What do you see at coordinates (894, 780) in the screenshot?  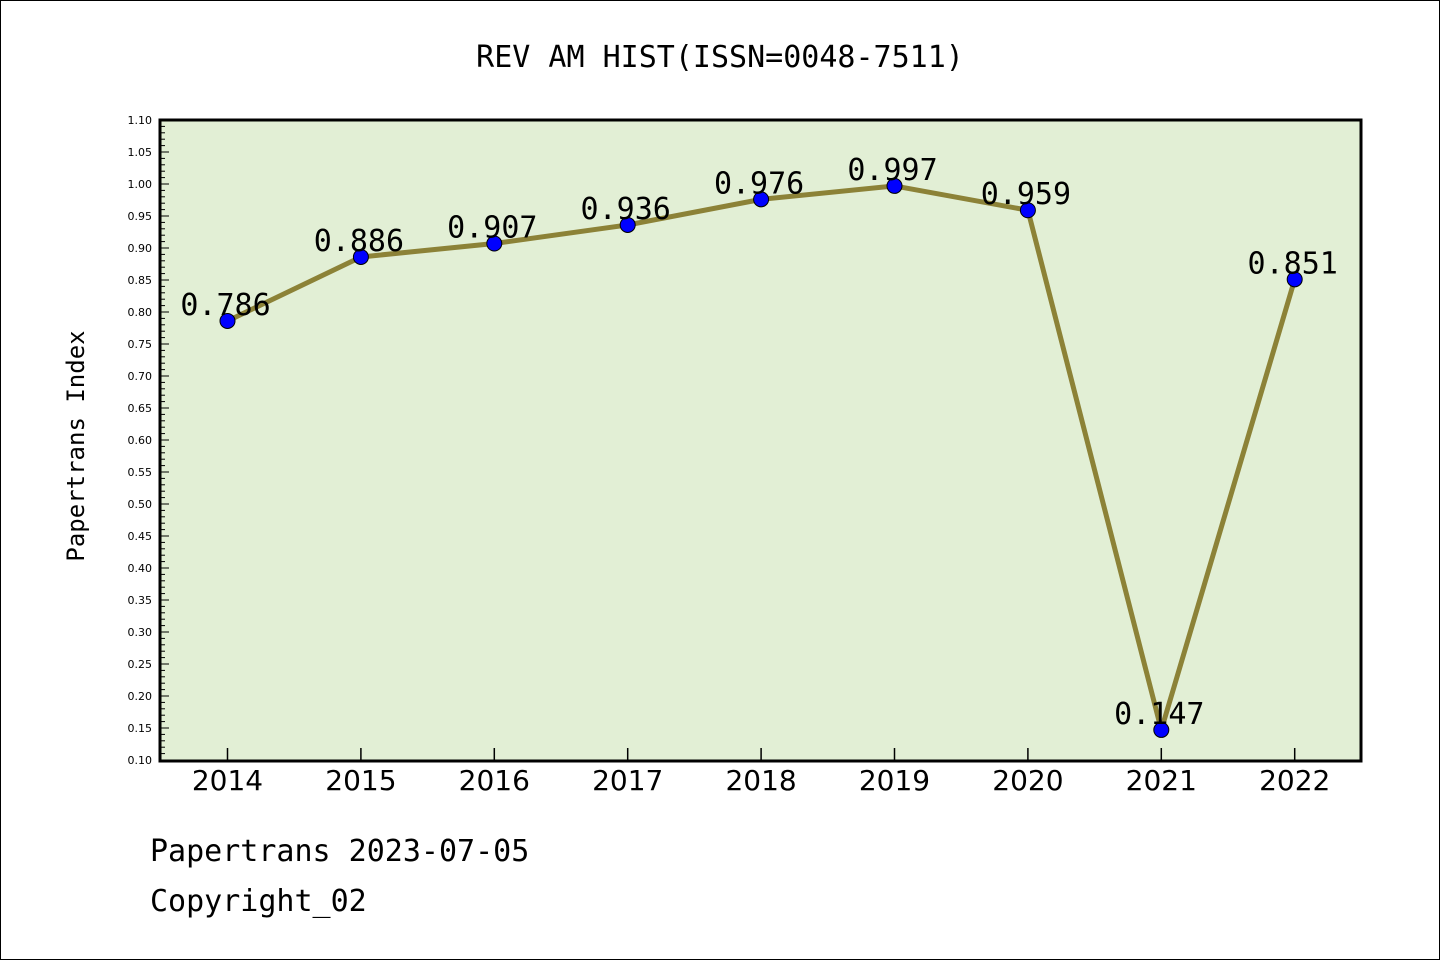 I see `x-tick-label: 2019` at bounding box center [894, 780].